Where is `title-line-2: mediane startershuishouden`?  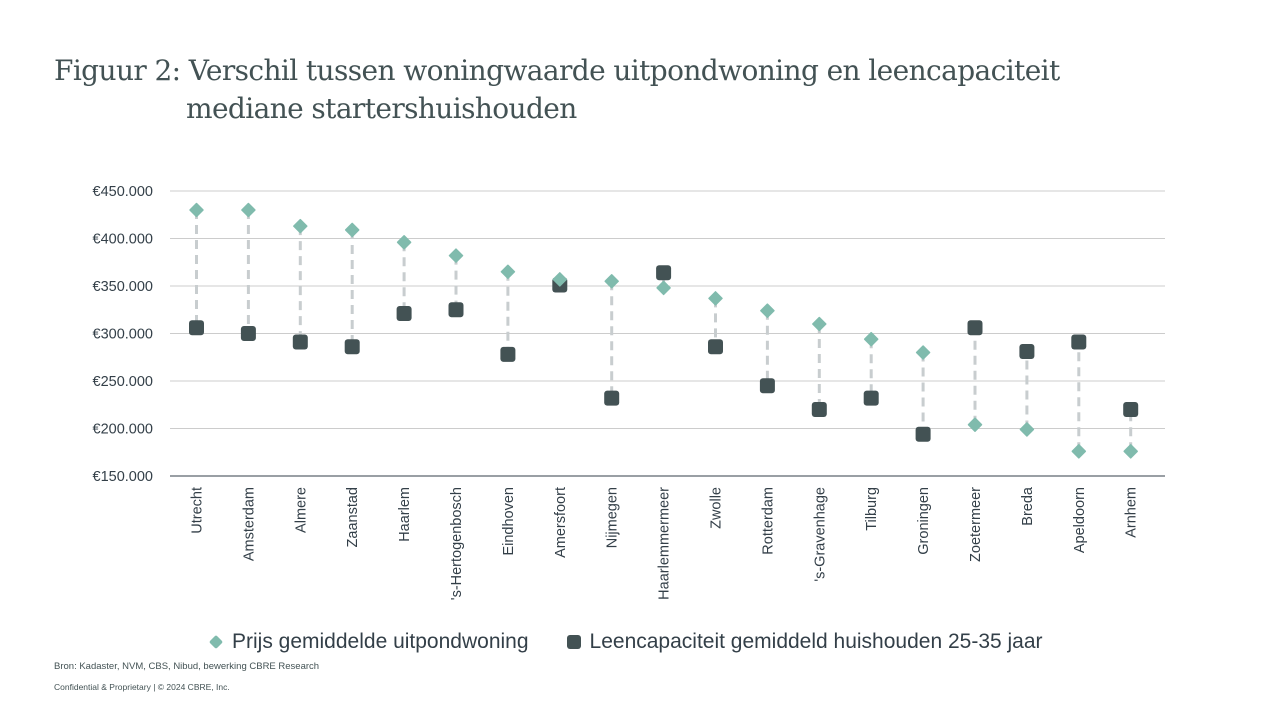
title-line-2: mediane startershuishouden is located at coordinates (381, 108).